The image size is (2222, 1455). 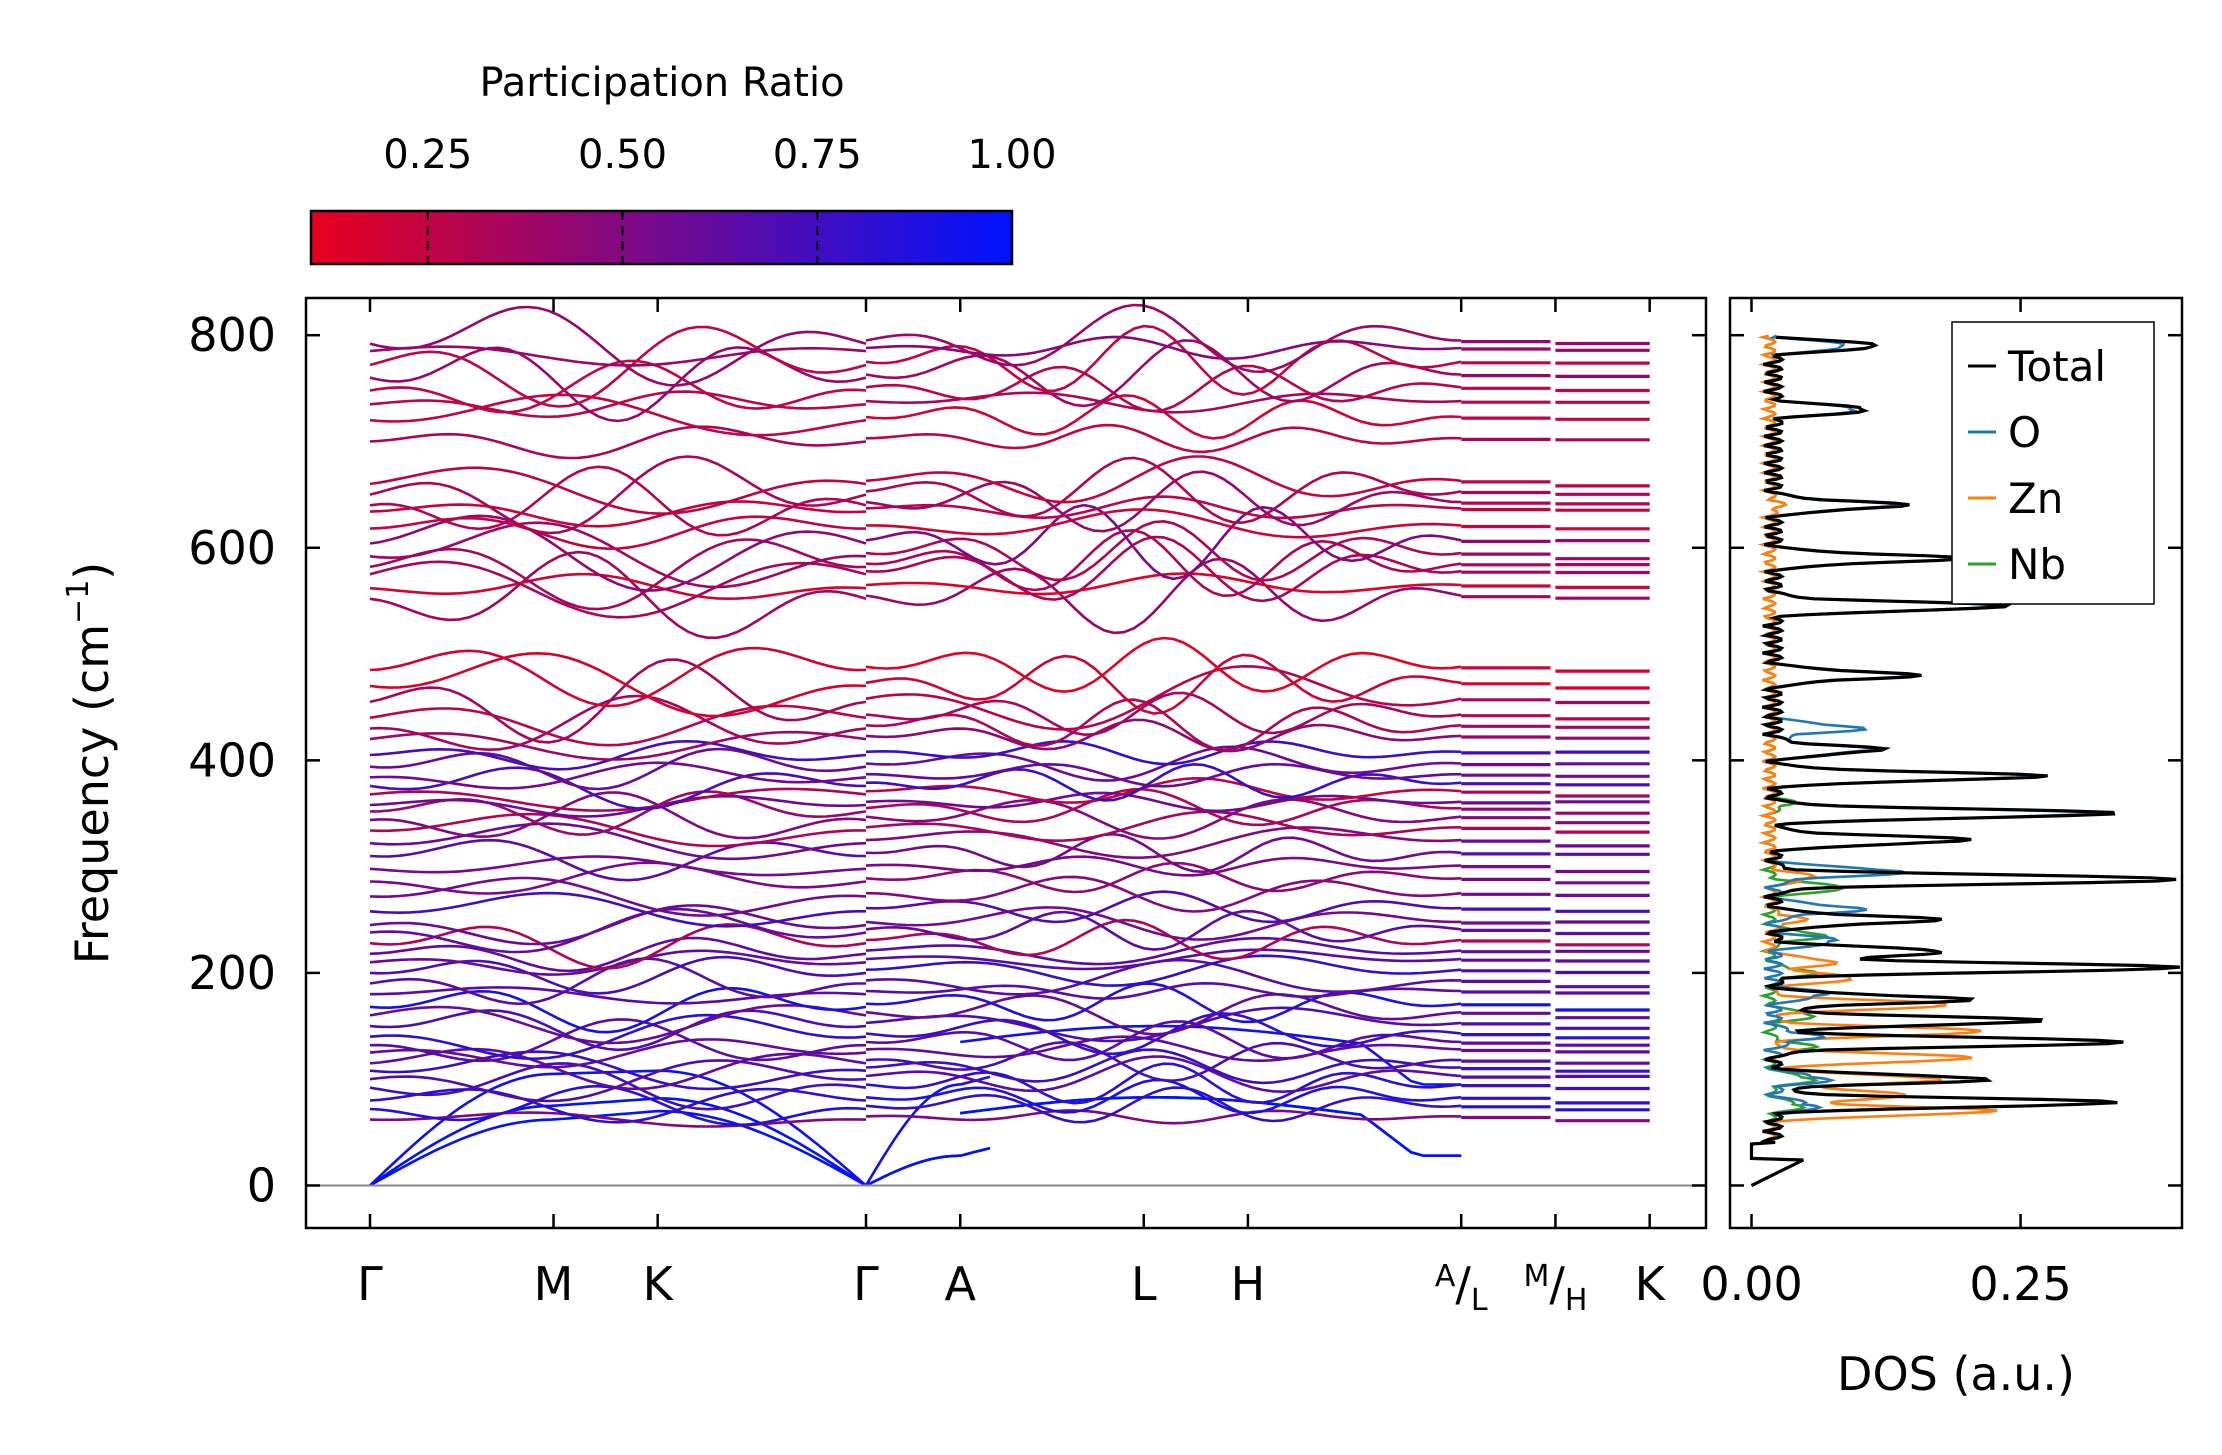 I want to click on qpoint-label: M, so click(x=554, y=1284).